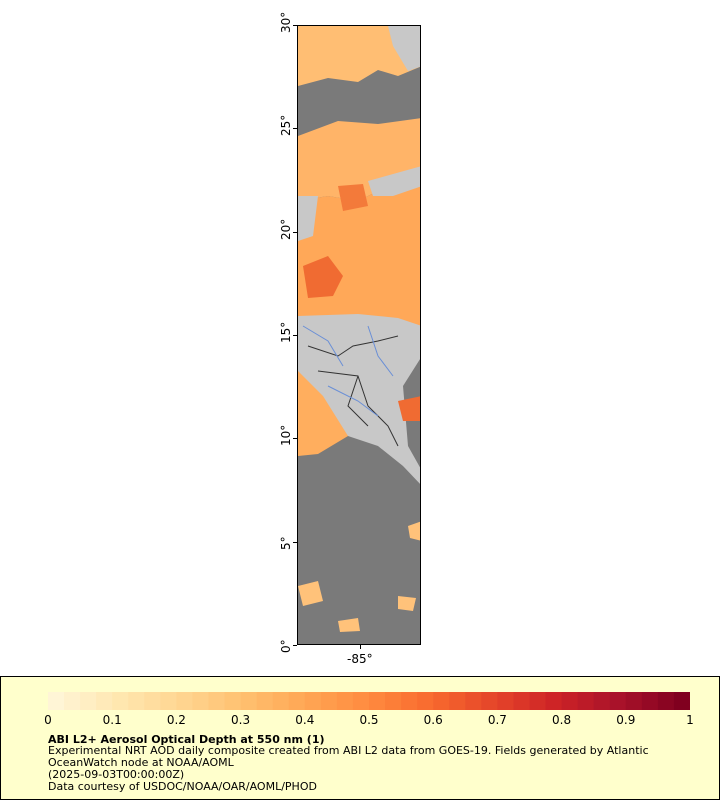  What do you see at coordinates (433, 720) in the screenshot?
I see `colorbar-tick-label: 0.6` at bounding box center [433, 720].